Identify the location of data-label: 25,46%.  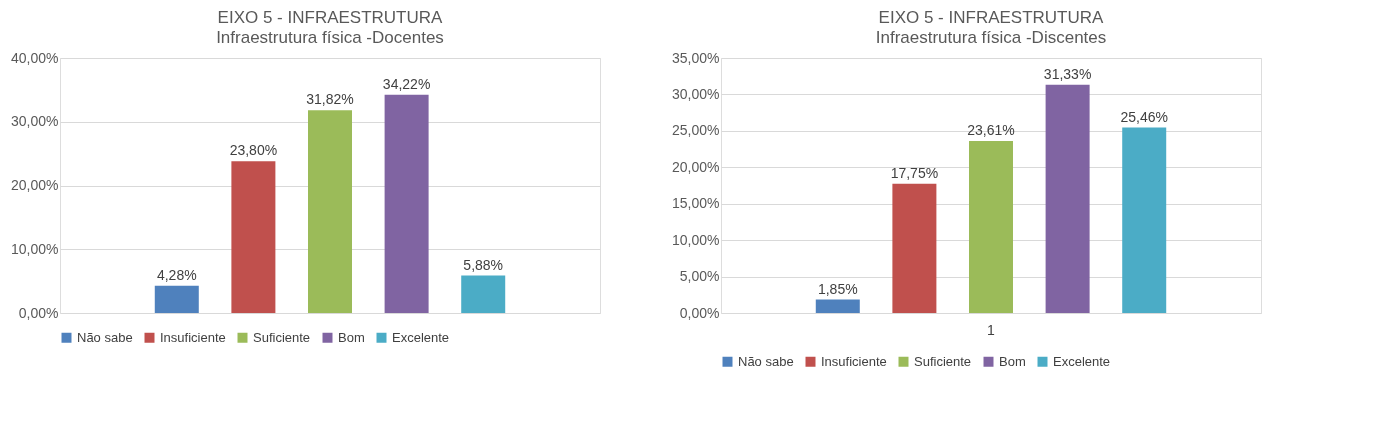
(1144, 116).